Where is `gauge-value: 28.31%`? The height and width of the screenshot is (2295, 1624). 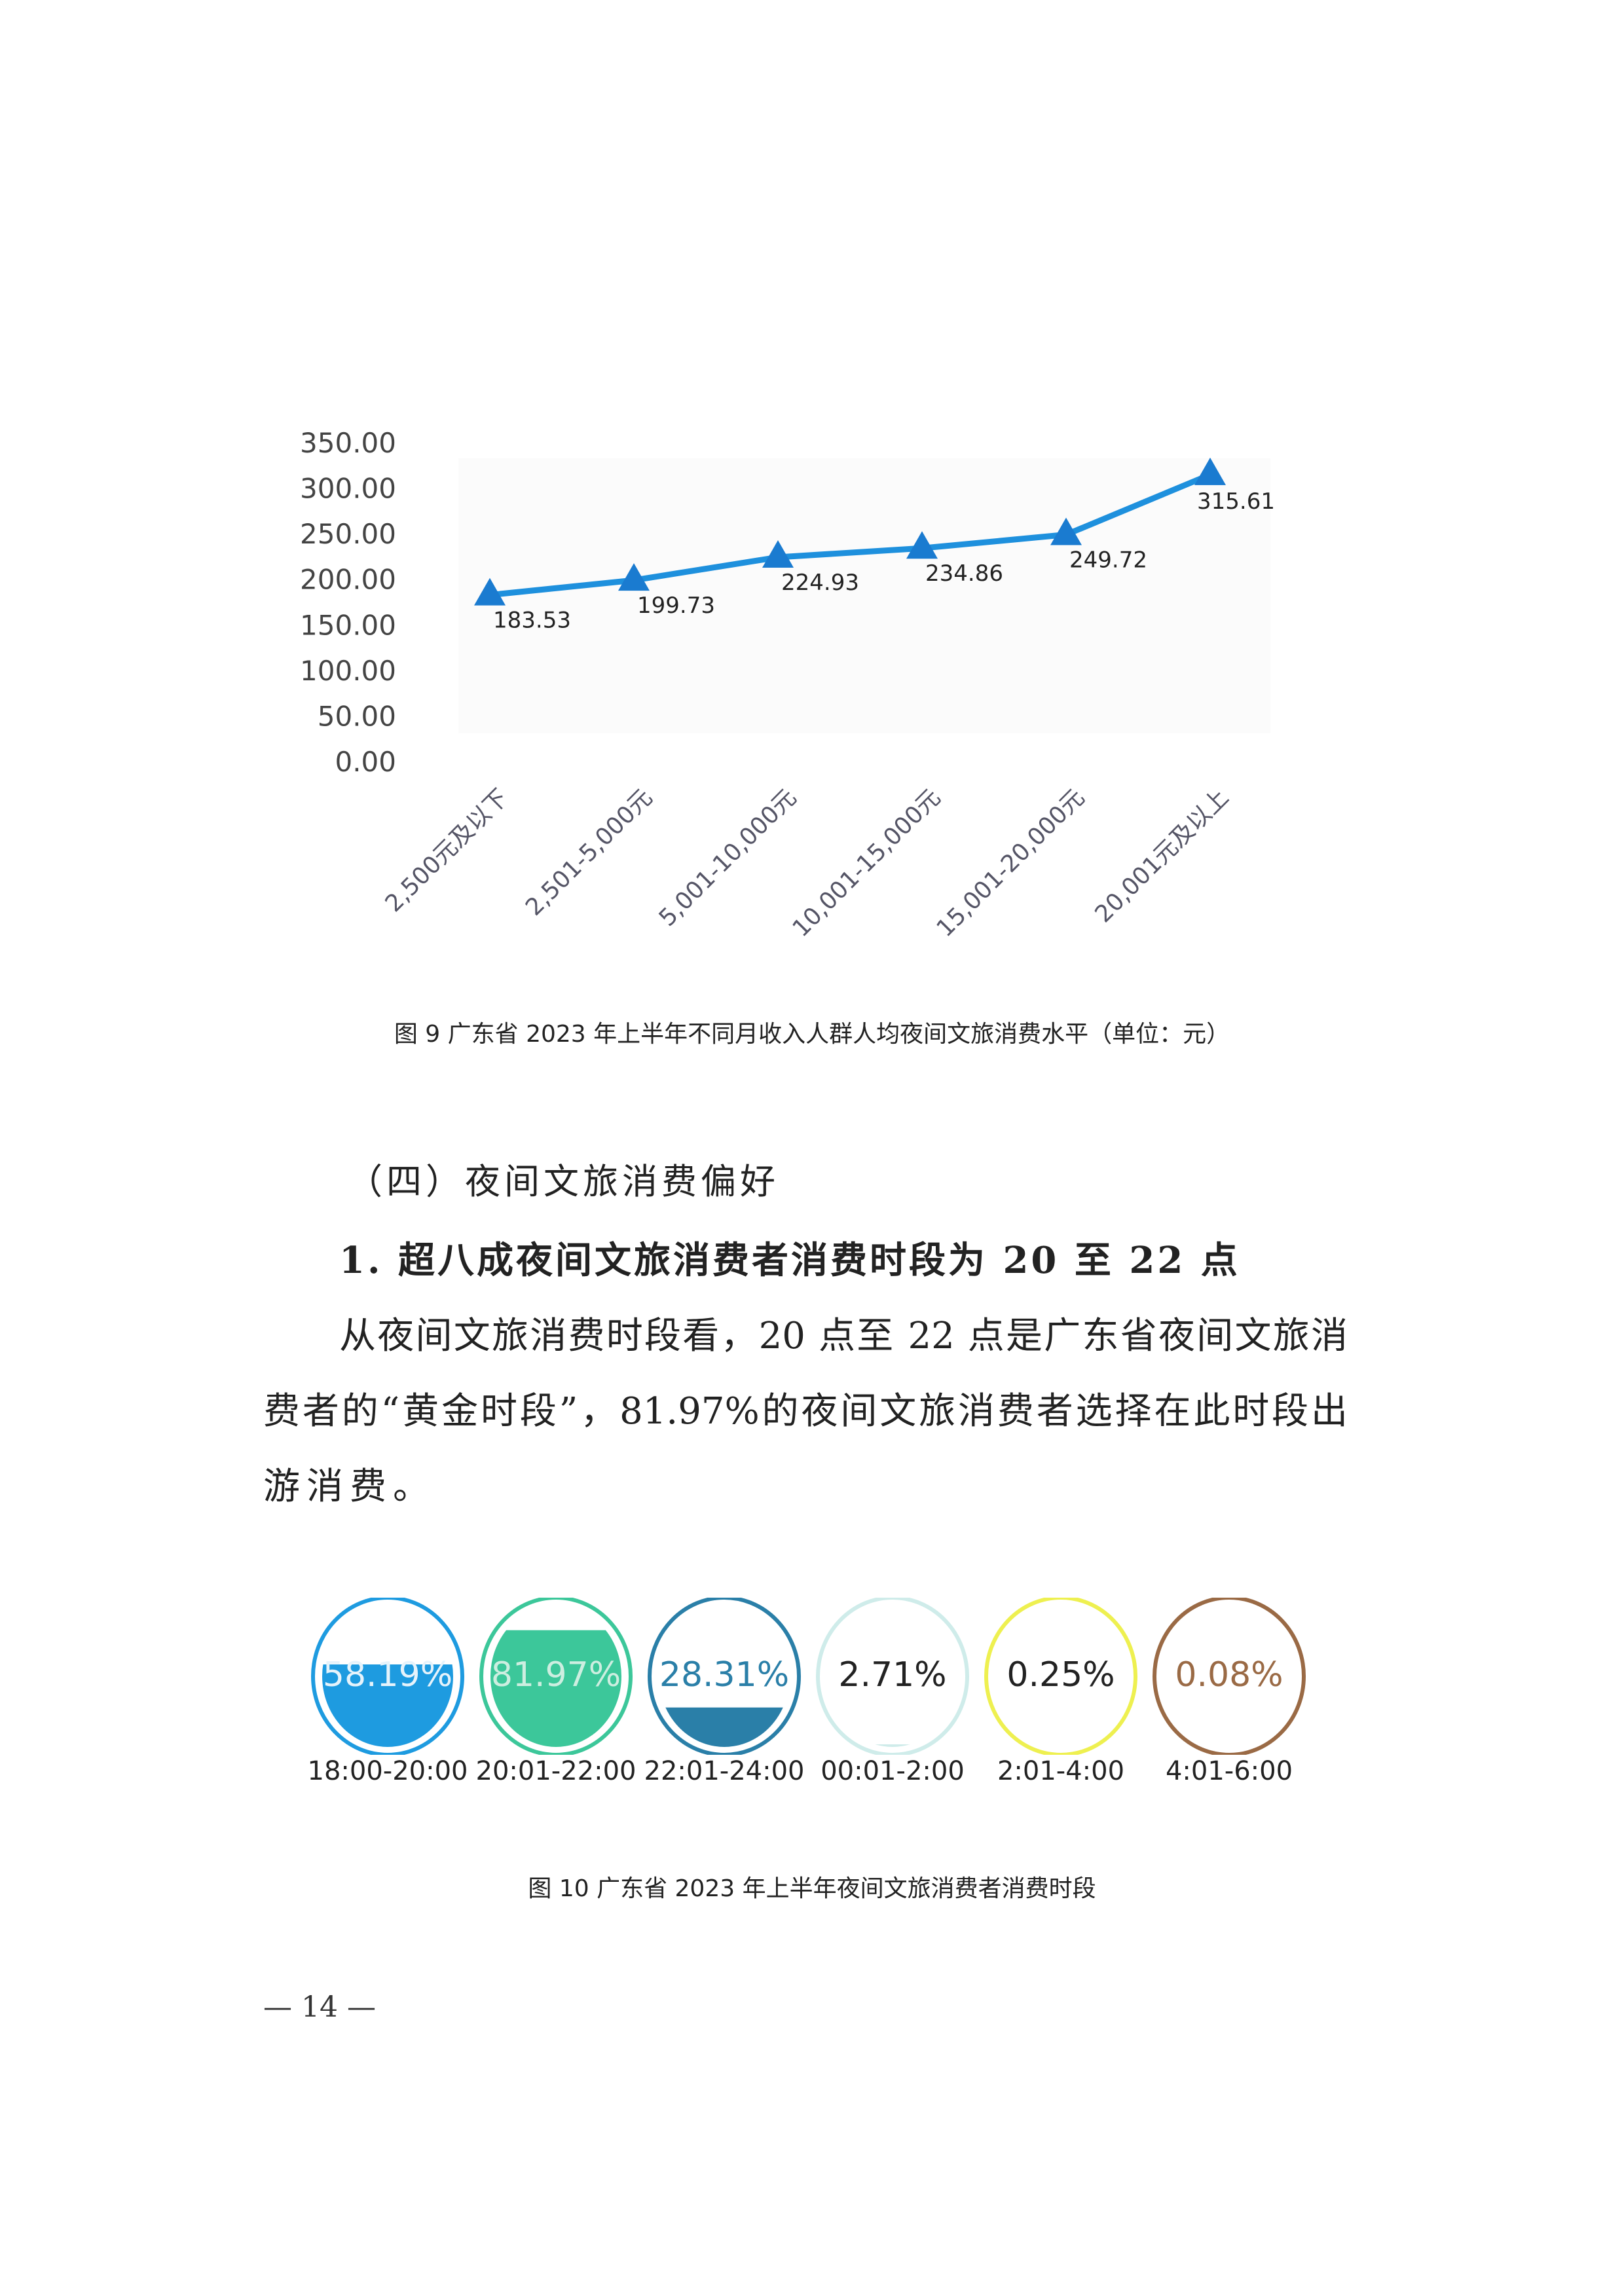
gauge-value: 28.31% is located at coordinates (724, 1675).